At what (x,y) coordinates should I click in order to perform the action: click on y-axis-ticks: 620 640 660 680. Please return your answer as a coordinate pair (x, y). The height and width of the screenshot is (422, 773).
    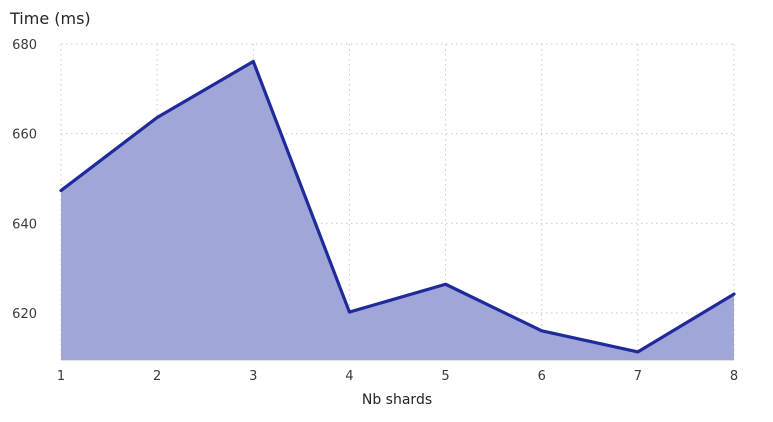
    Looking at the image, I should click on (24, 180).